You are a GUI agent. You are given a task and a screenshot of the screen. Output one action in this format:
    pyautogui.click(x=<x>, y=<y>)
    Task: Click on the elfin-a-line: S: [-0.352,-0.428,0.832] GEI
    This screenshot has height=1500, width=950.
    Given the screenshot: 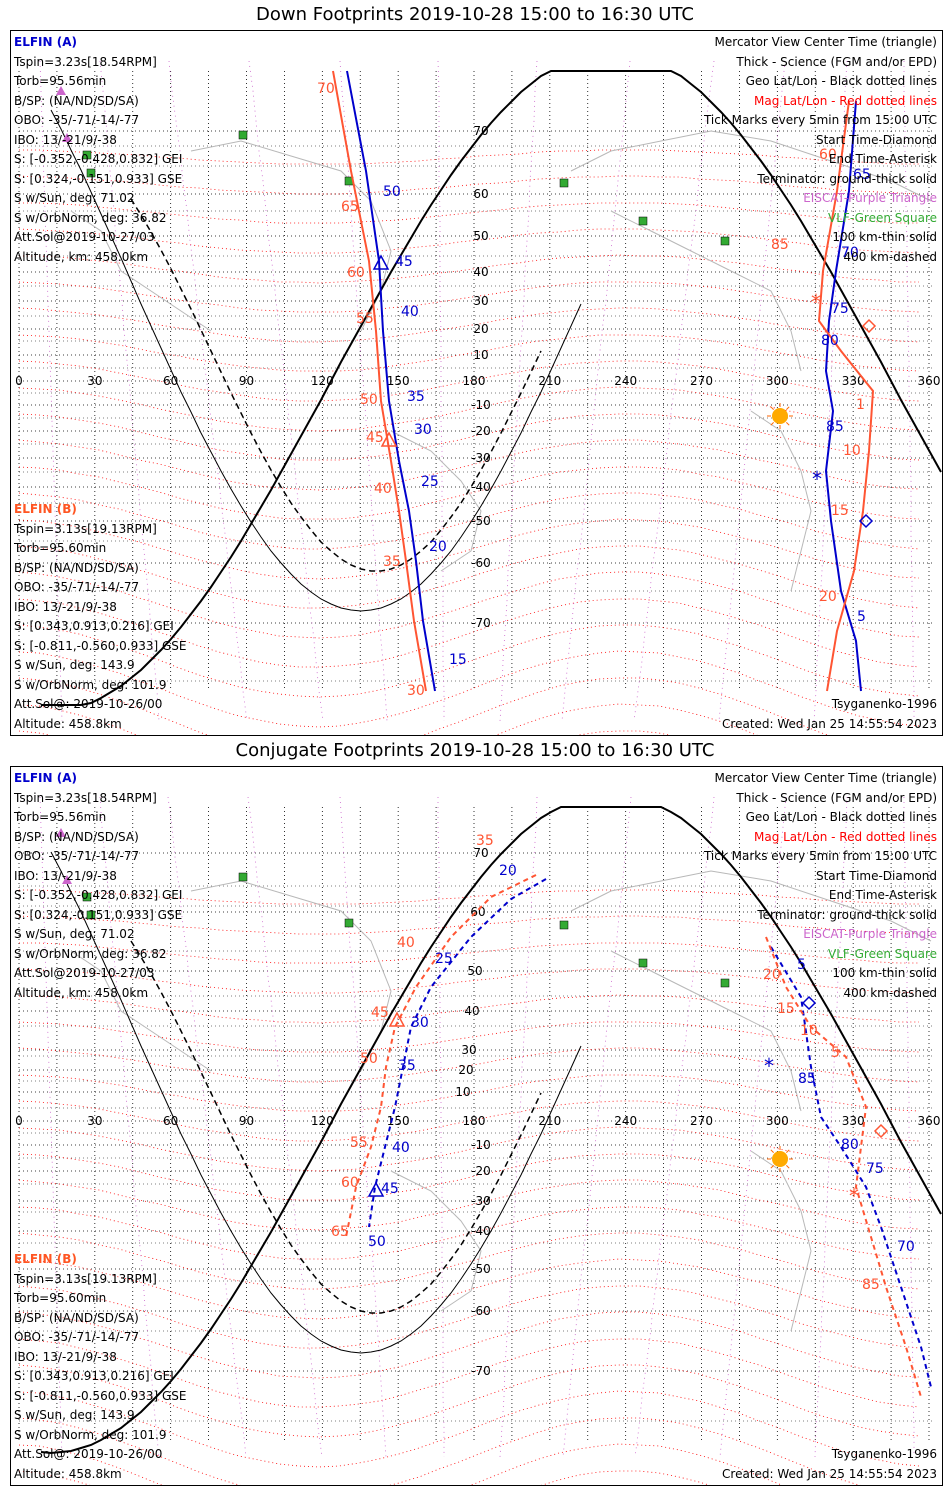 What is the action you would take?
    pyautogui.click(x=98, y=159)
    